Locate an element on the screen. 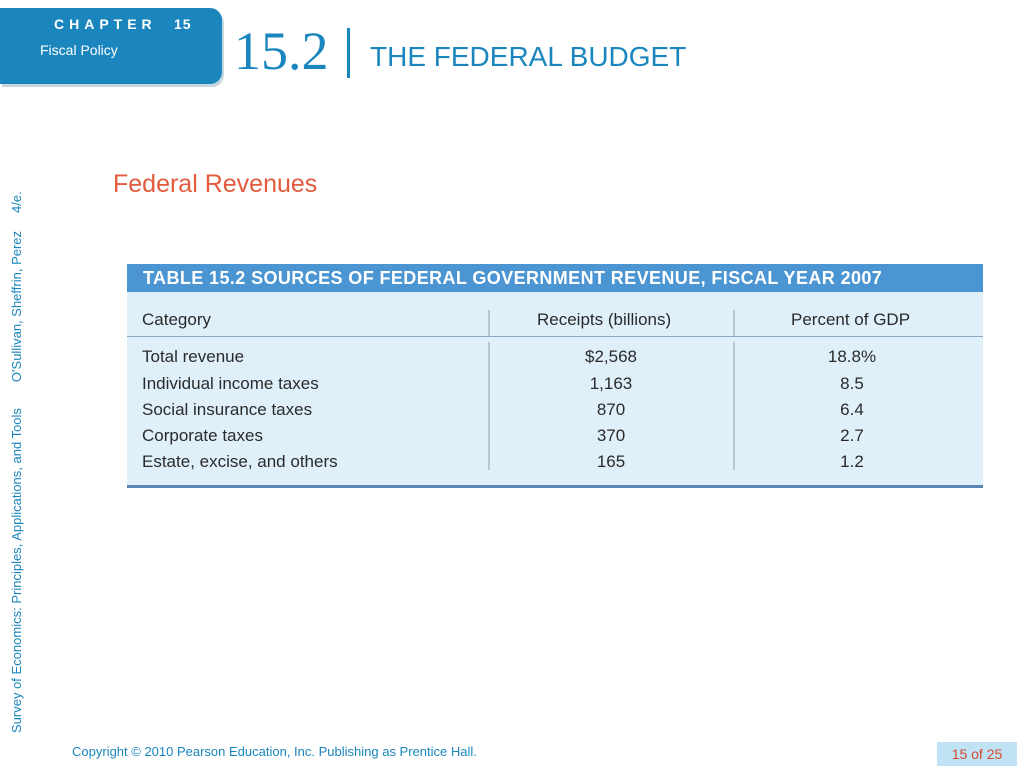 This screenshot has height=768, width=1024. chapter-label: CHAPTER is located at coordinates (105, 24).